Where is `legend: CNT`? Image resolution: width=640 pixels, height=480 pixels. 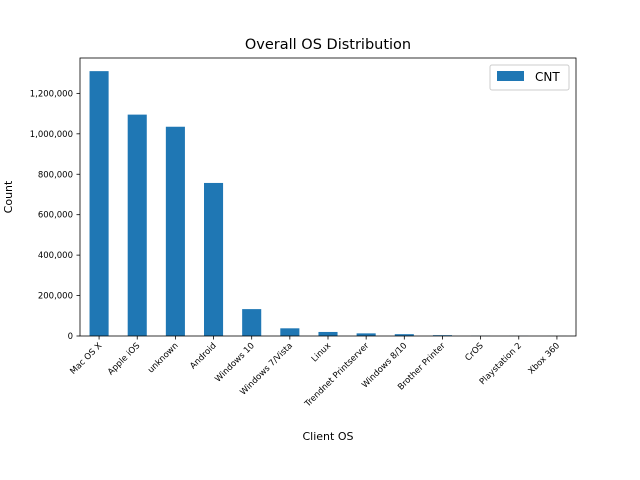 legend: CNT is located at coordinates (529, 77).